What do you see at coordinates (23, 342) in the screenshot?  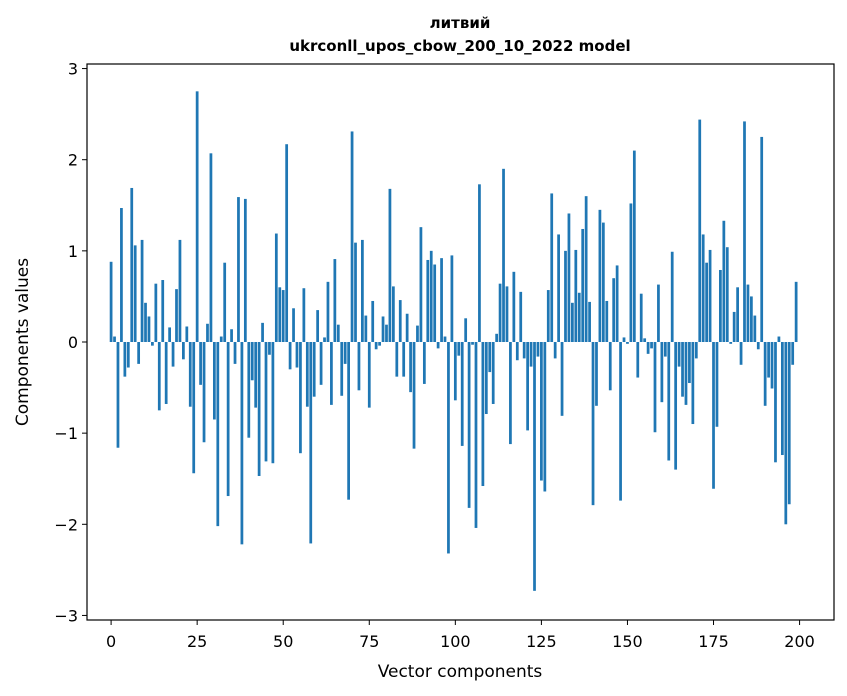 I see `y-axis-label: Components values` at bounding box center [23, 342].